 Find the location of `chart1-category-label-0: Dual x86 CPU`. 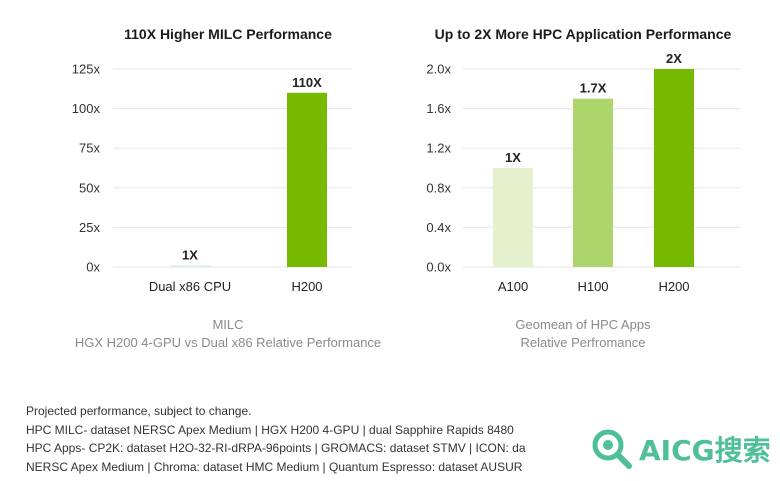

chart1-category-label-0: Dual x86 CPU is located at coordinates (190, 286).